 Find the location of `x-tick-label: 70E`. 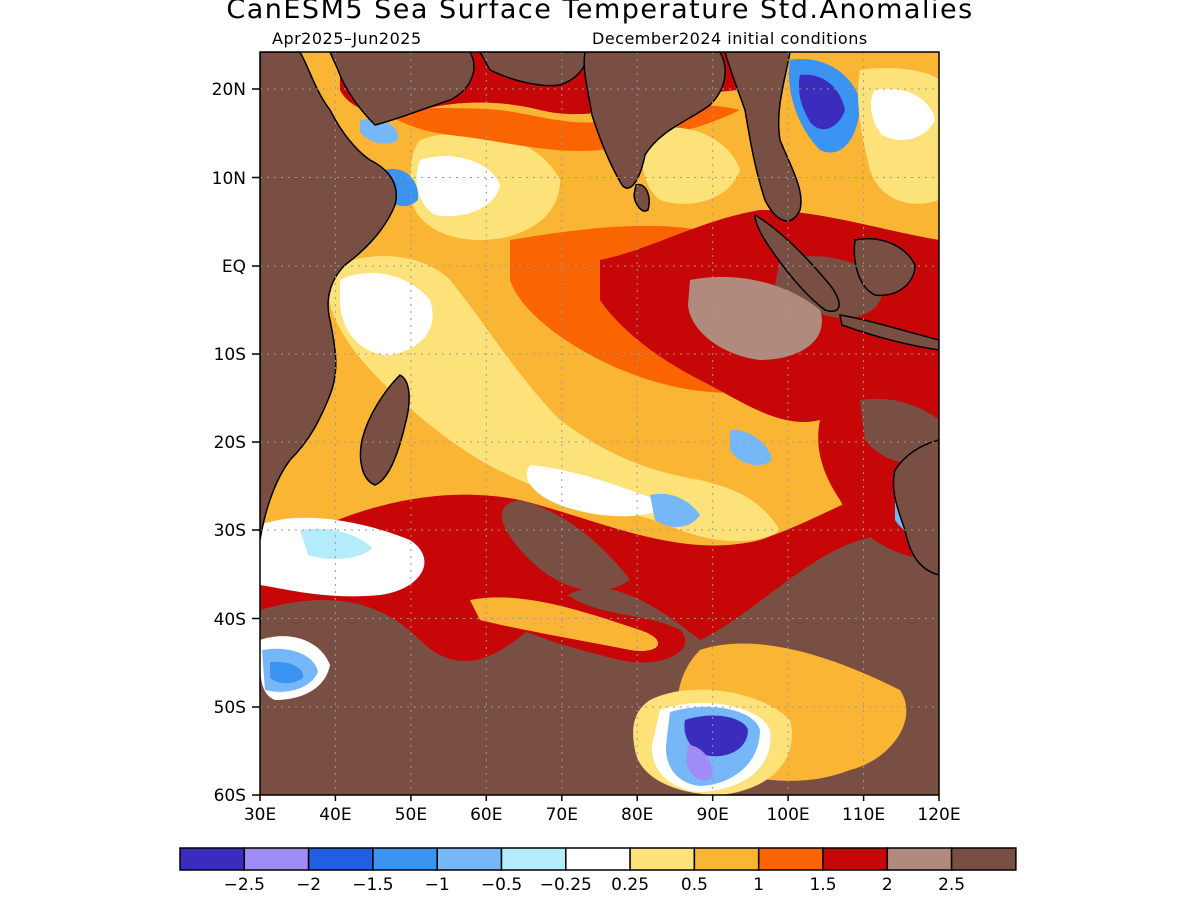

x-tick-label: 70E is located at coordinates (562, 815).